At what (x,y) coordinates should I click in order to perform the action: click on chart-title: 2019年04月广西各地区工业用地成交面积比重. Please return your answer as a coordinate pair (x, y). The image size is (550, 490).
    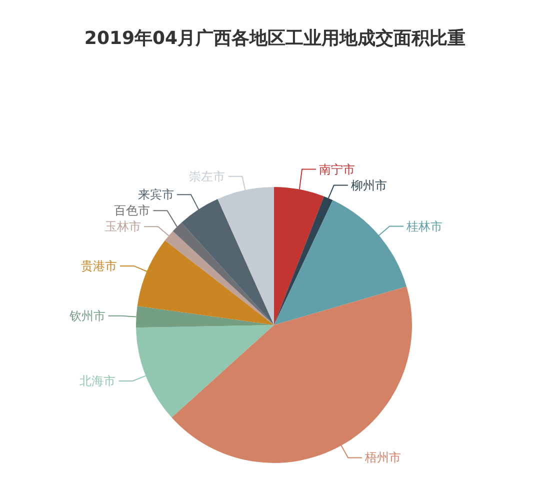
    Looking at the image, I should click on (275, 38).